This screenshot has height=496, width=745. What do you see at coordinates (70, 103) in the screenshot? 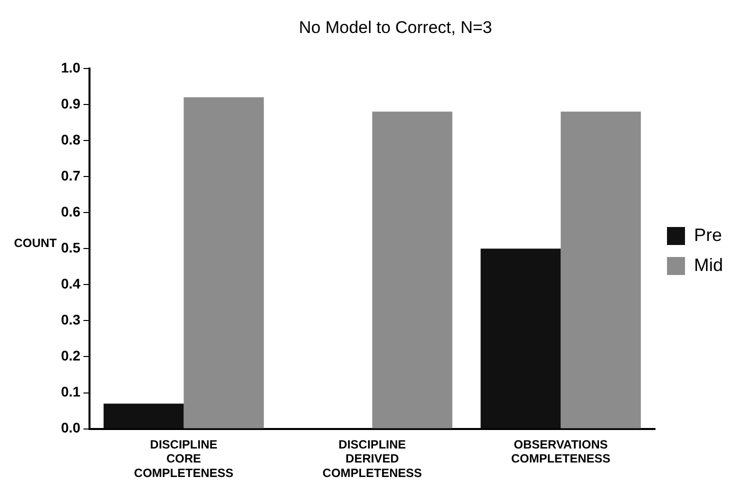
I see `y-tick-label: 0.9` at bounding box center [70, 103].